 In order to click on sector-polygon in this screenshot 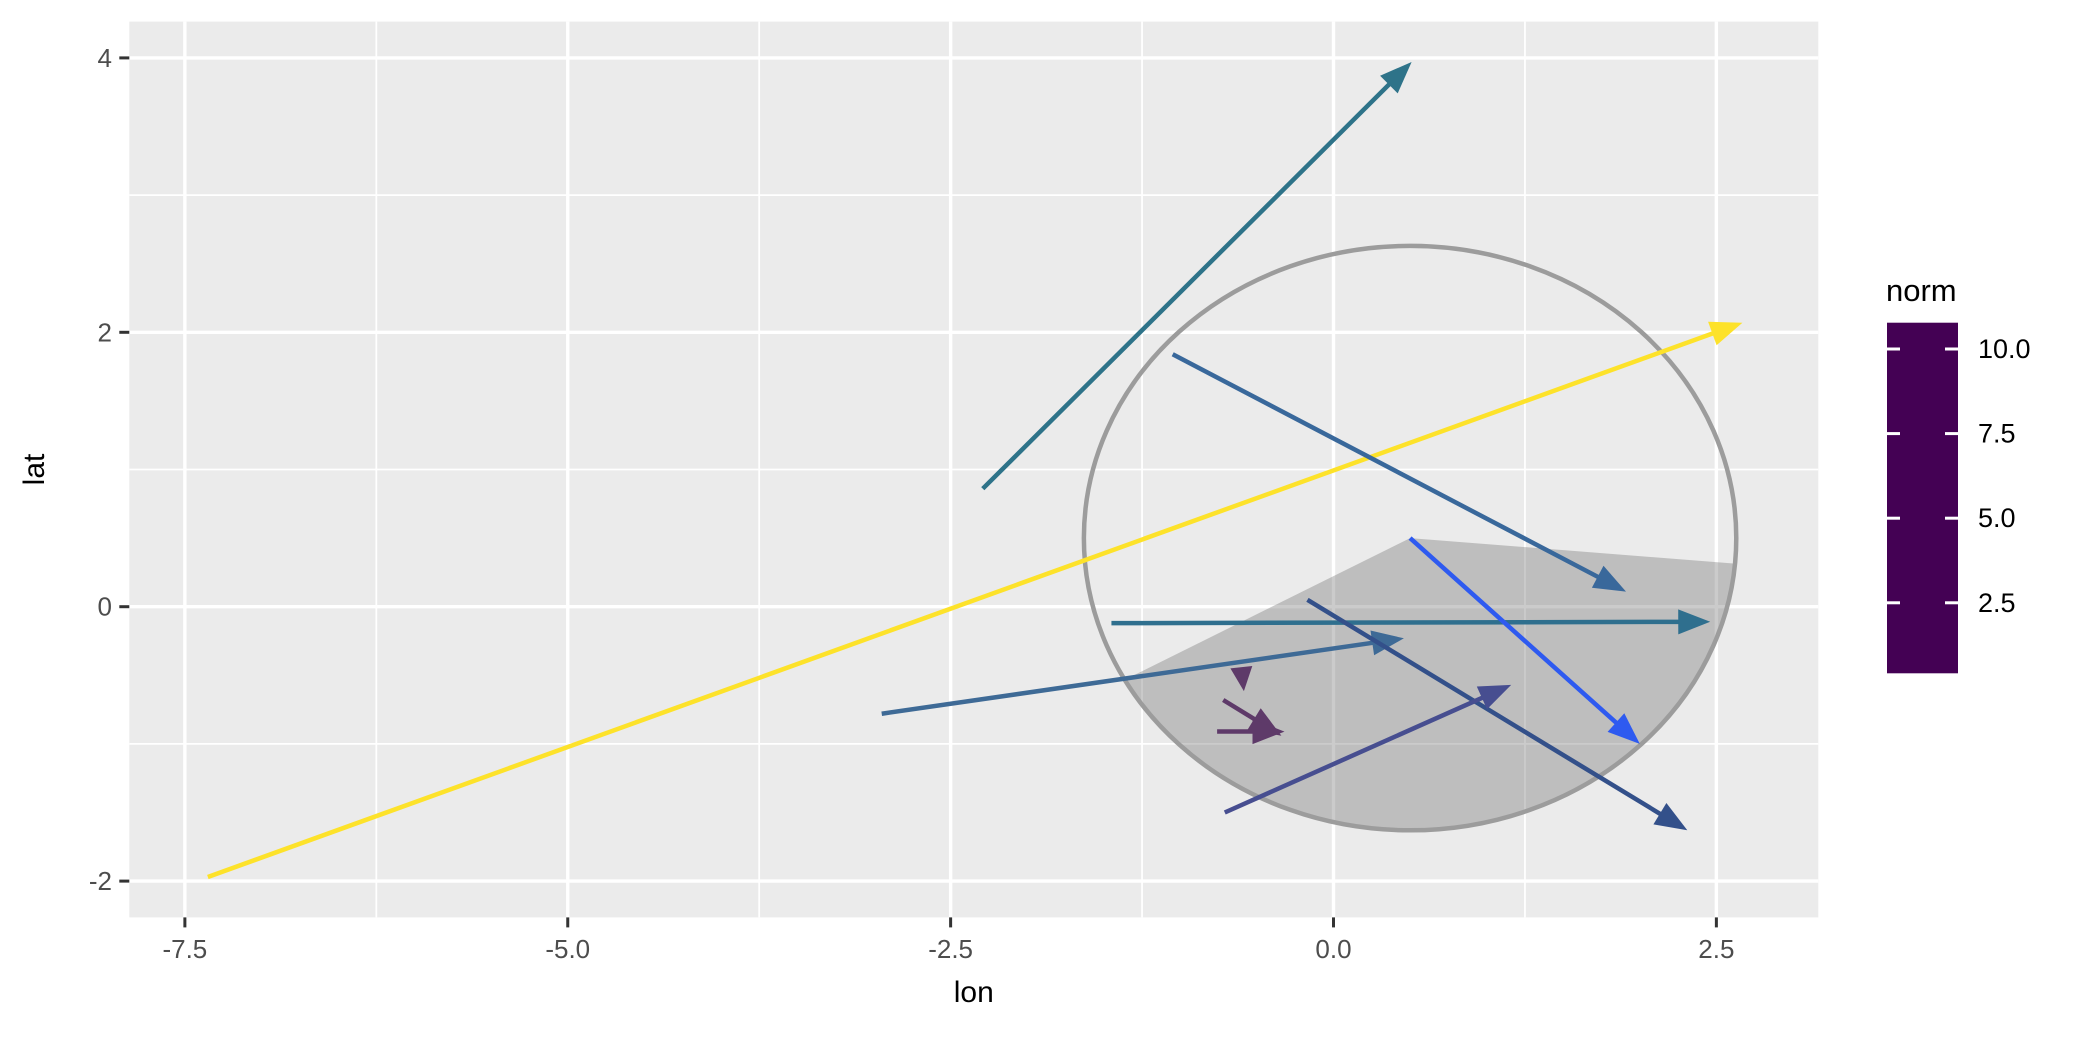, I will do `click(1429, 684)`.